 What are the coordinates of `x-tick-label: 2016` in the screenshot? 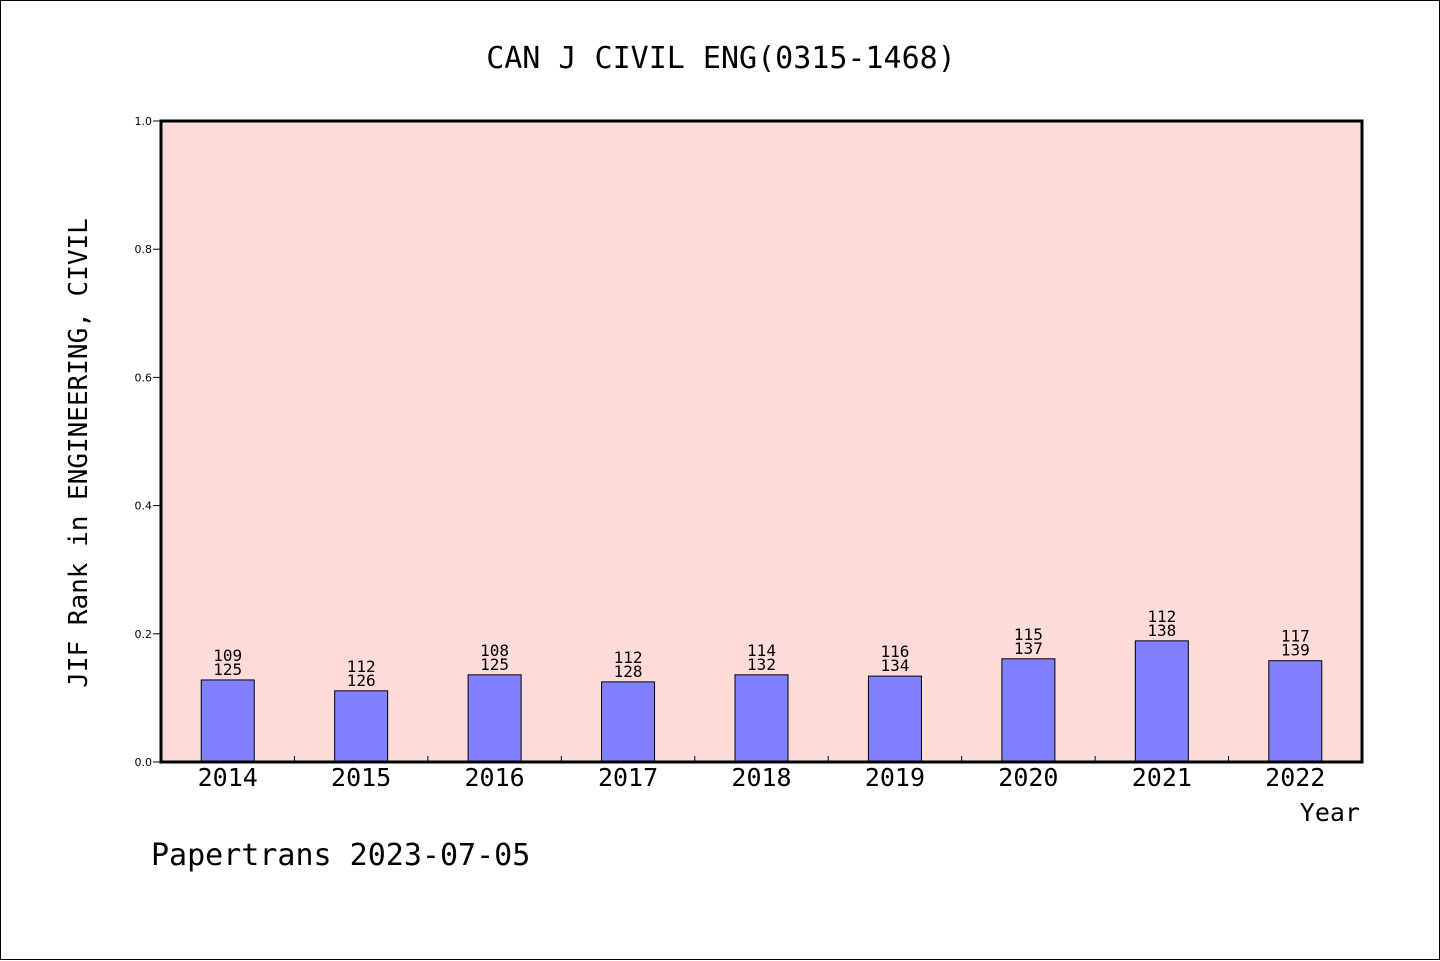 It's located at (495, 777).